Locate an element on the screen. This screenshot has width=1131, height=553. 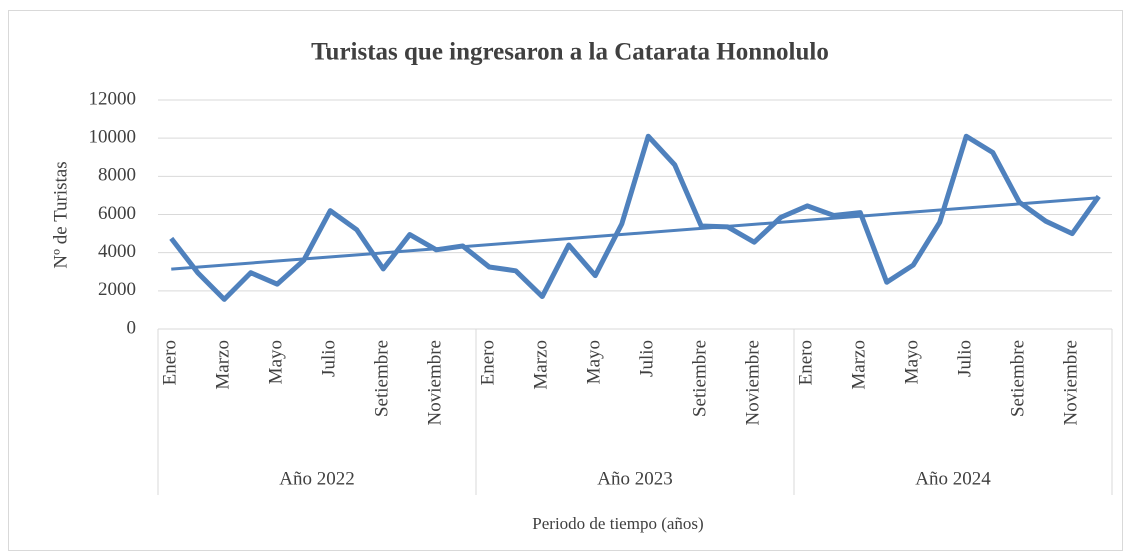
y-axis-title: Nº de Turistas is located at coordinates (60, 214).